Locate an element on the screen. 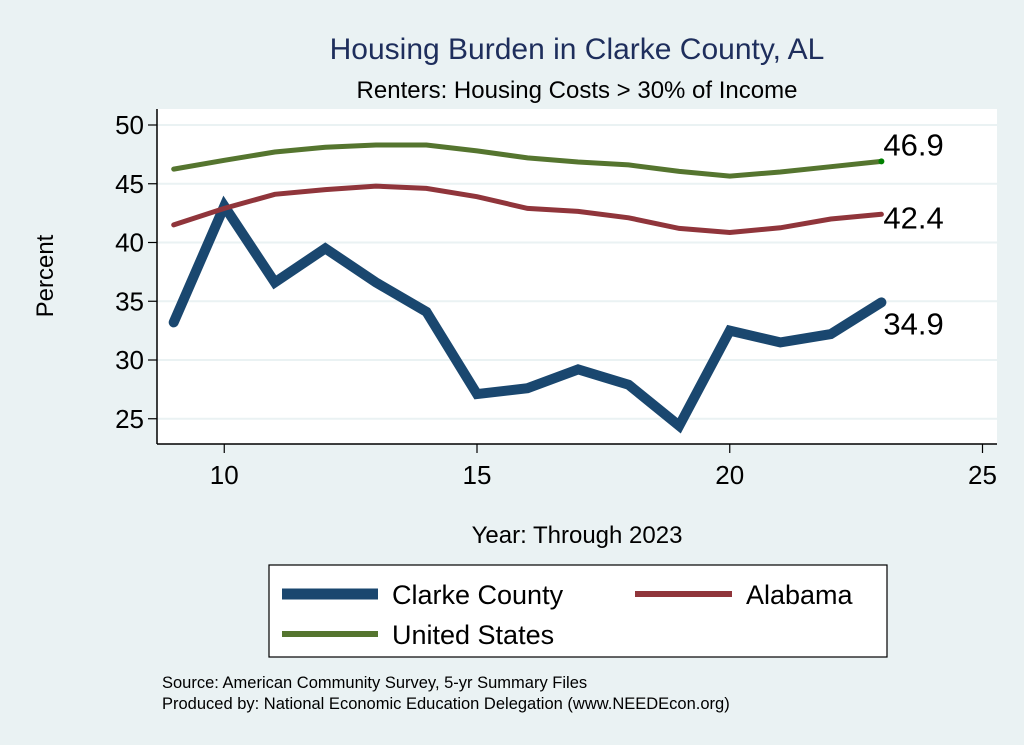  legend-box is located at coordinates (578, 611).